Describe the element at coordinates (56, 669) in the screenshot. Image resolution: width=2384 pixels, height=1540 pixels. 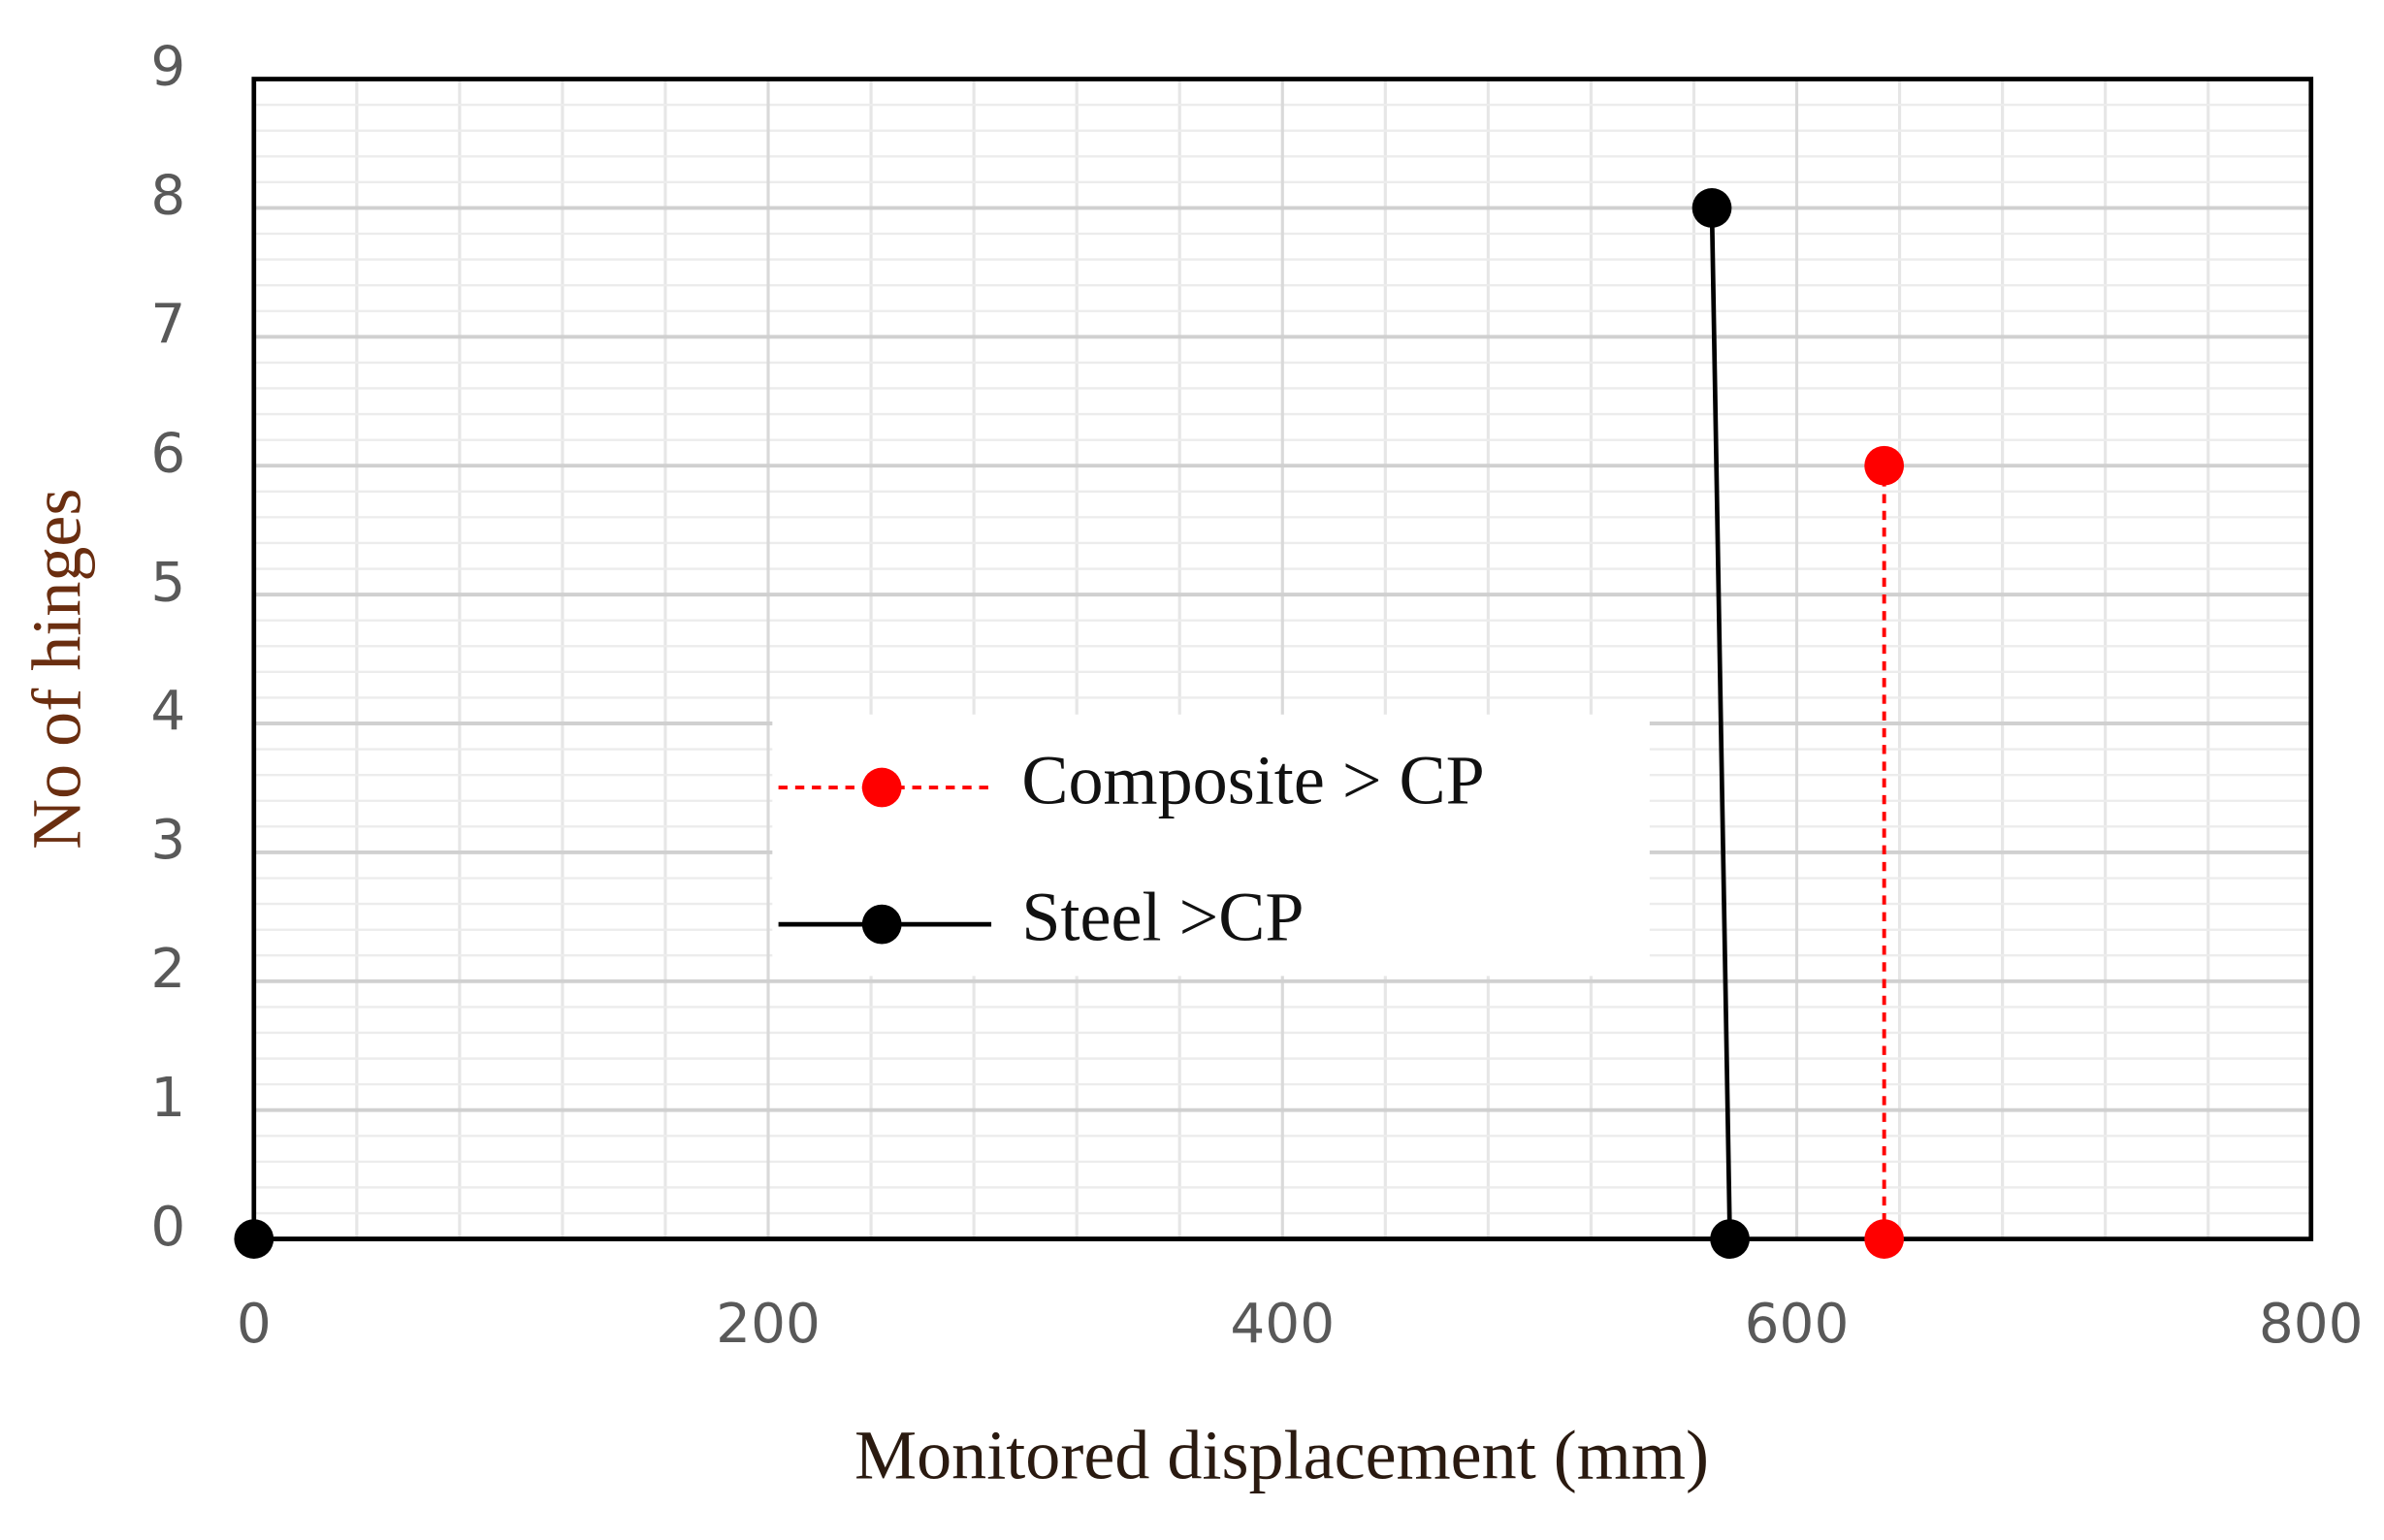
I see `y-axis-title: No of hinges` at that location.